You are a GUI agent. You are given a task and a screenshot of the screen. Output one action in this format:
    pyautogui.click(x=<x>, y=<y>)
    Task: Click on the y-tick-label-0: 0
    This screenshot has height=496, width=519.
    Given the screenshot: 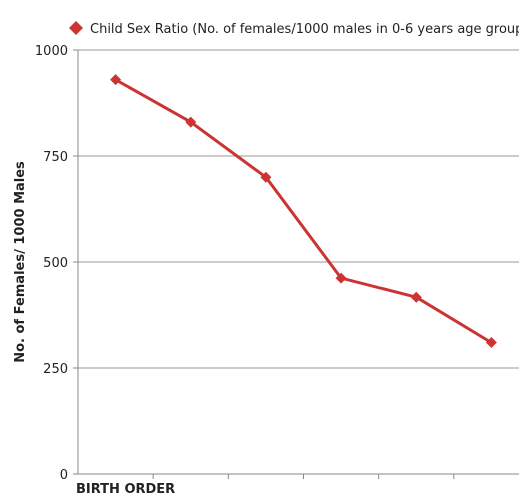 What is the action you would take?
    pyautogui.click(x=64, y=475)
    